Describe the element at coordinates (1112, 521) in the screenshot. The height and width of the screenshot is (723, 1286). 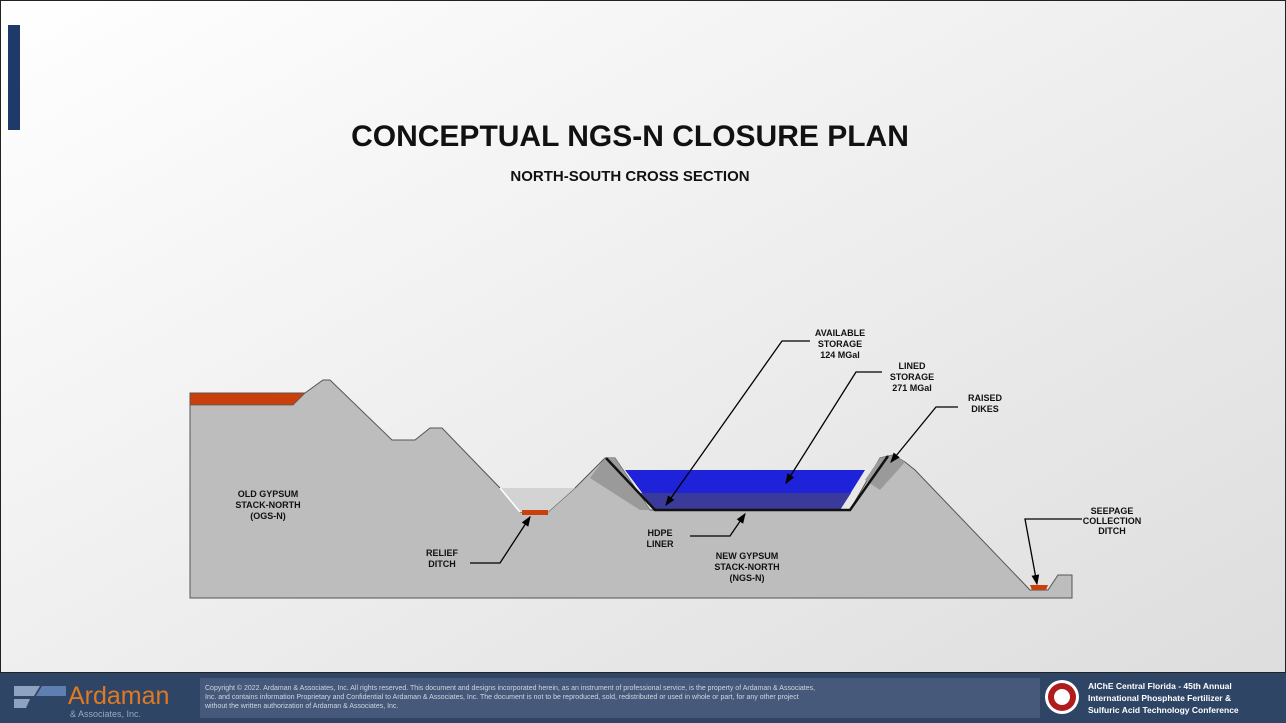
I see `label: COLLECTION` at that location.